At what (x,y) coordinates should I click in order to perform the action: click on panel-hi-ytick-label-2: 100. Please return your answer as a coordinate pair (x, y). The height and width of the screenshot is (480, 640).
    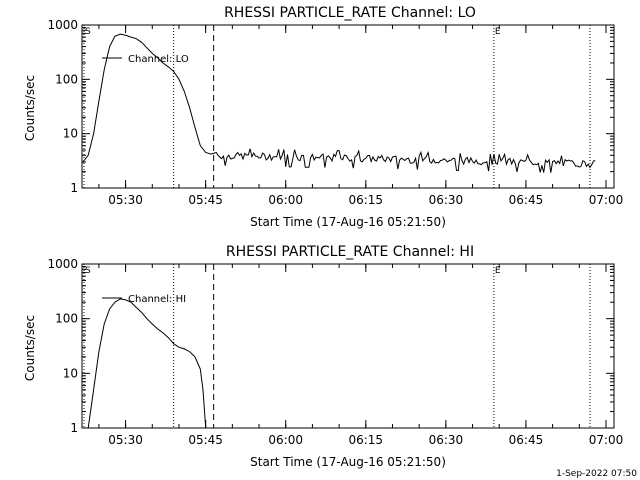
    Looking at the image, I should click on (66, 319).